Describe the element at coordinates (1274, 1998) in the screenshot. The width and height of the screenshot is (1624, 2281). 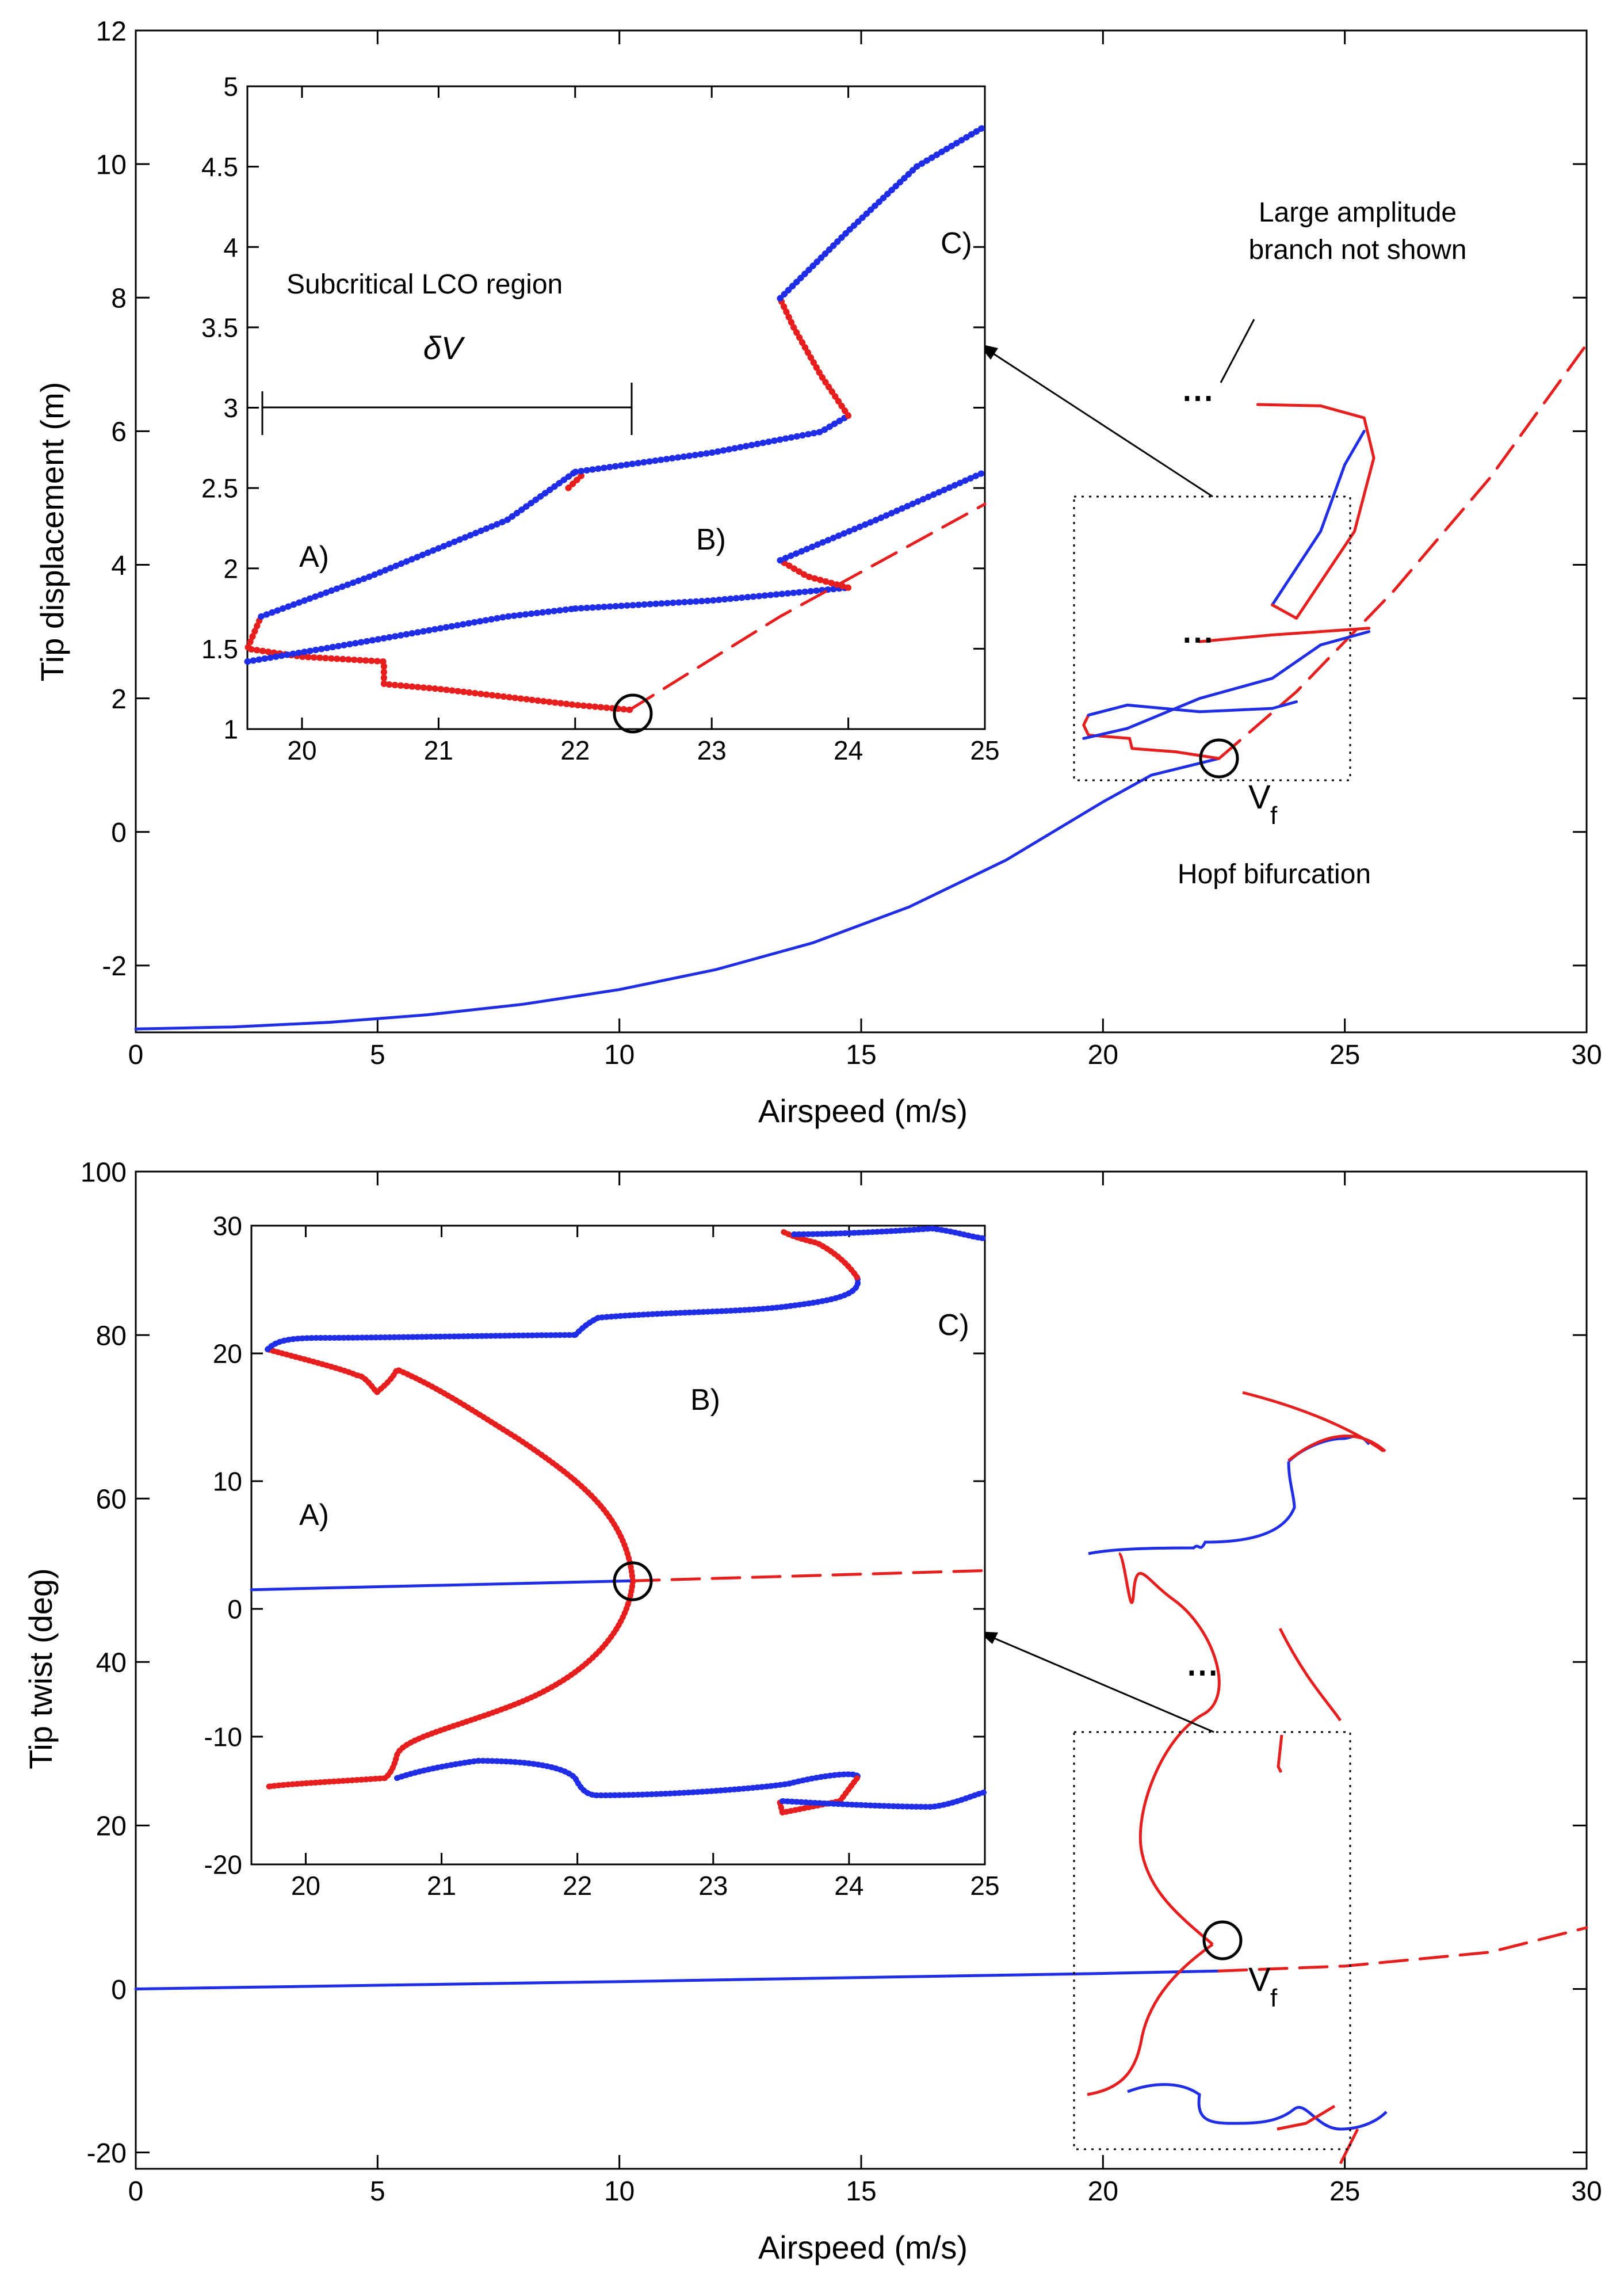
I see `bottom-vf-subscript: f` at that location.